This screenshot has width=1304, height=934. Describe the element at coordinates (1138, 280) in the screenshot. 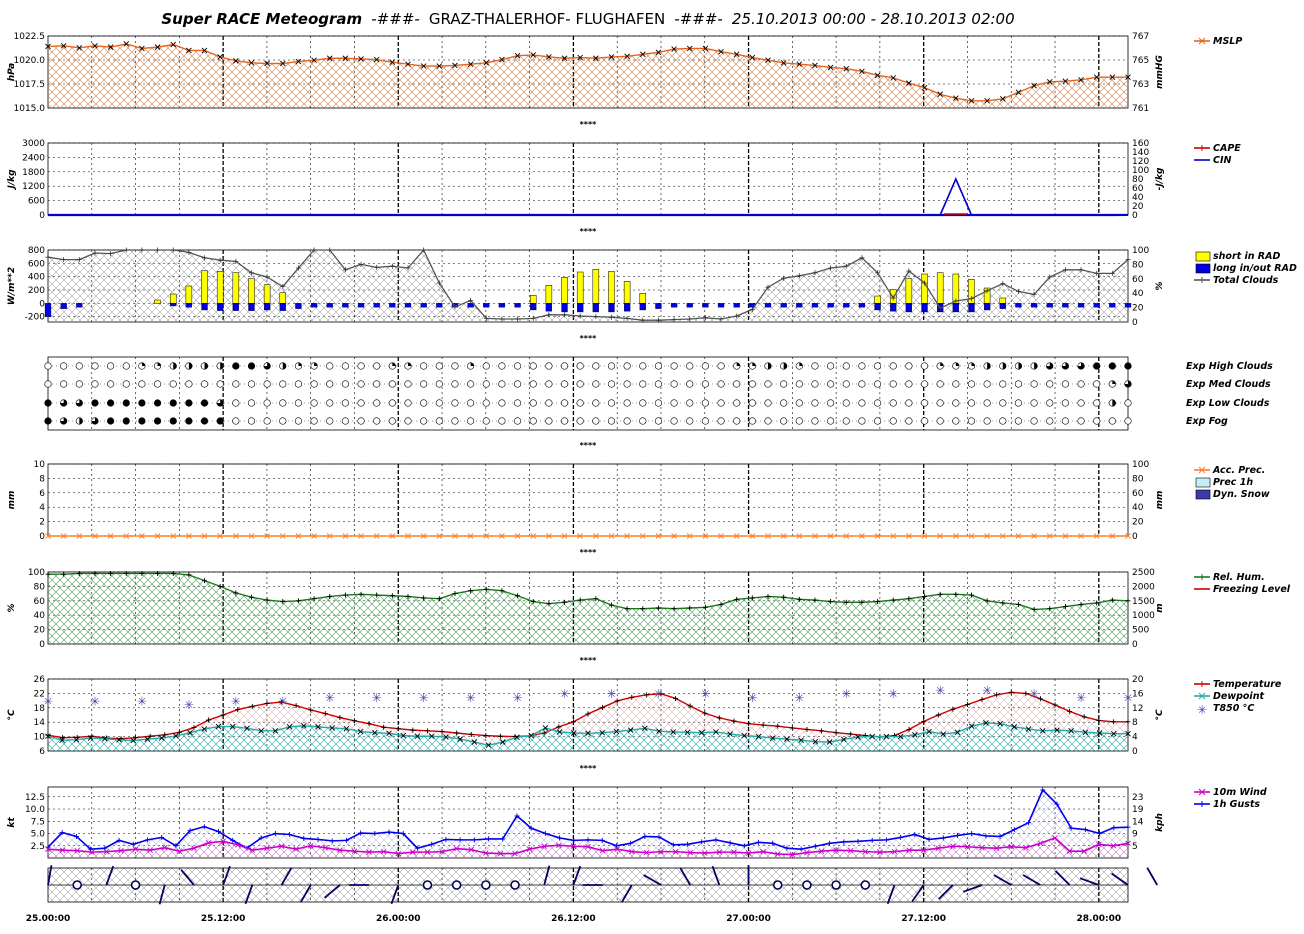

I see `y-tick-right: 60` at that location.